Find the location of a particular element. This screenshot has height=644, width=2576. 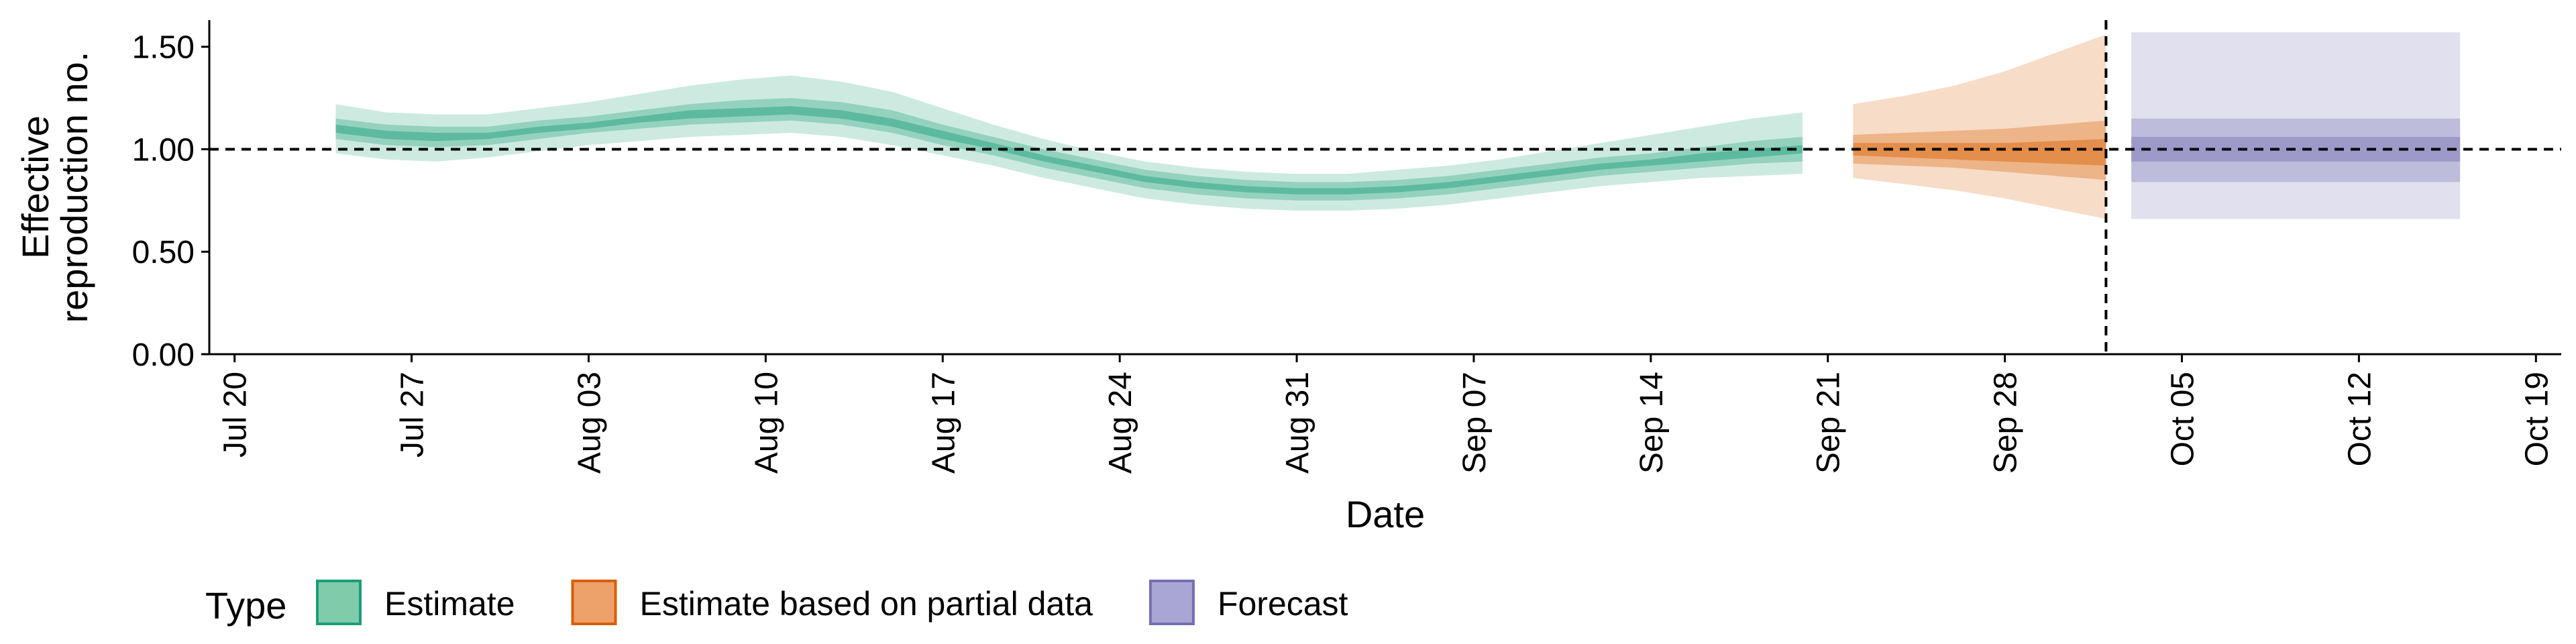

y-tick-label: 1.50 is located at coordinates (163, 48).